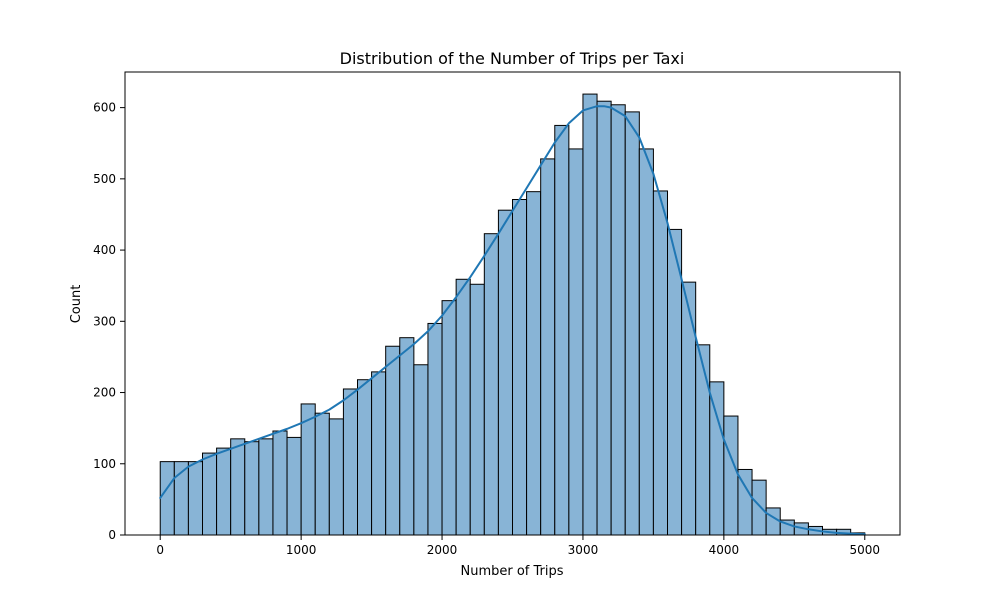 The width and height of the screenshot is (1000, 605). I want to click on y-tick-label: 200, so click(104, 393).